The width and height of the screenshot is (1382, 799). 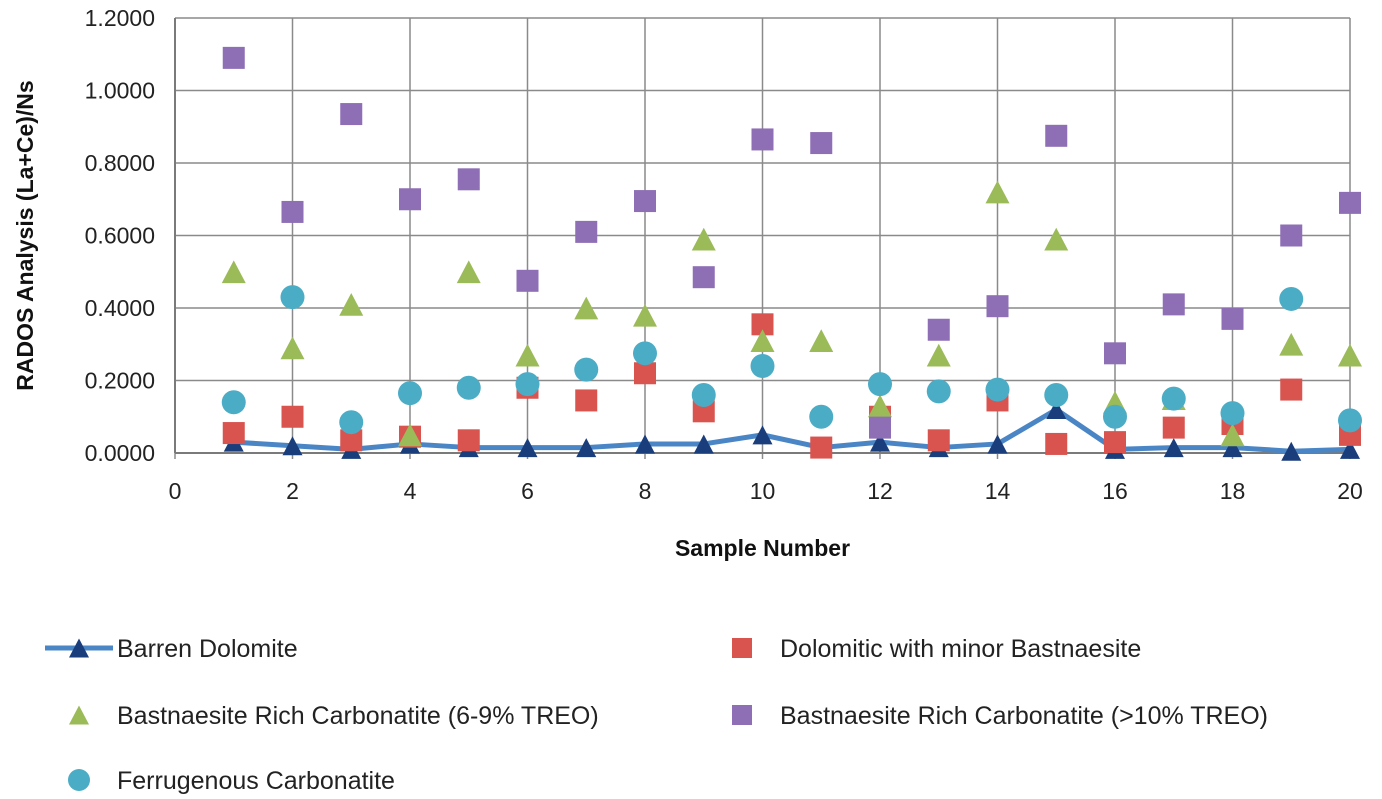 I want to click on x-tick-label: 10, so click(x=763, y=491).